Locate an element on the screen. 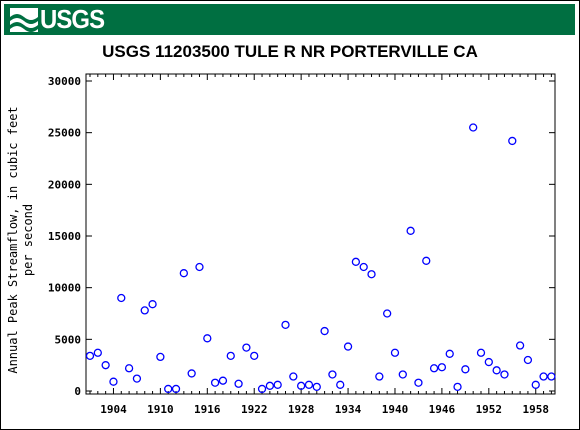  y-tick-label: 30000 is located at coordinates (64, 81).